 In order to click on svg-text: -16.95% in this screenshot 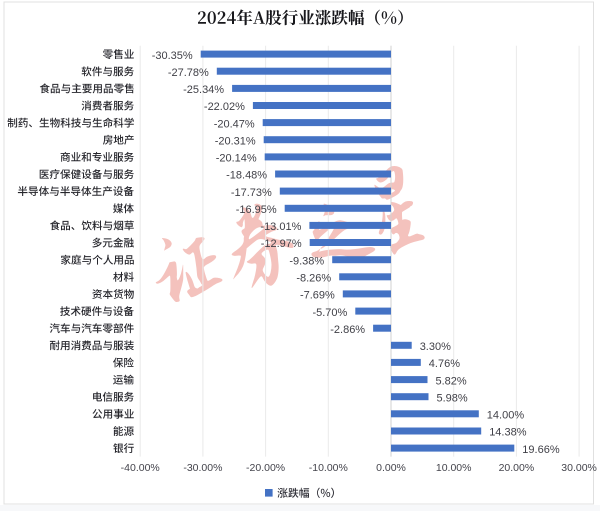, I will do `click(256, 210)`.